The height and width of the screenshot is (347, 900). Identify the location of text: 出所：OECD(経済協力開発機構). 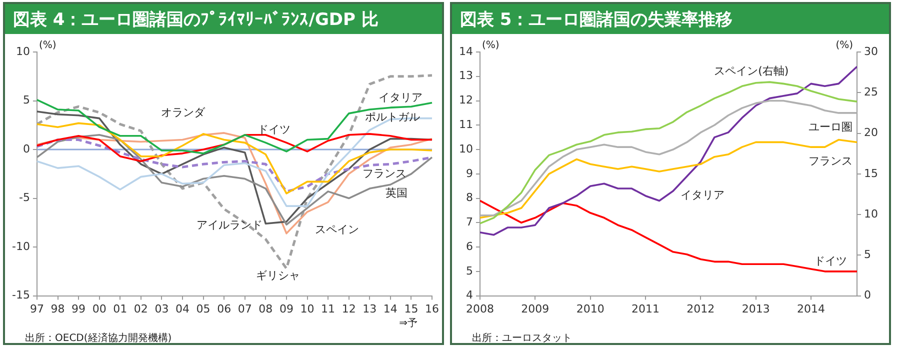
(98, 338).